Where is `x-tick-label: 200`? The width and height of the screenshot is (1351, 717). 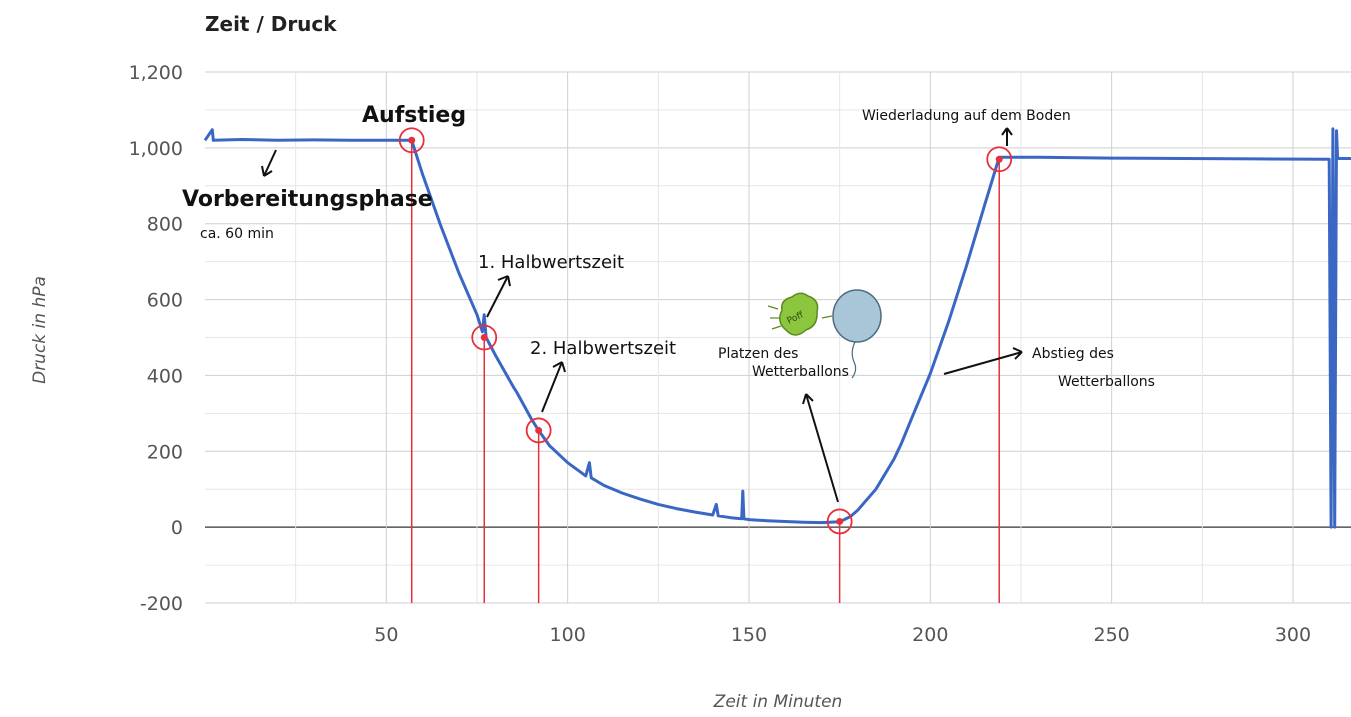
x-tick-label: 200 is located at coordinates (930, 635).